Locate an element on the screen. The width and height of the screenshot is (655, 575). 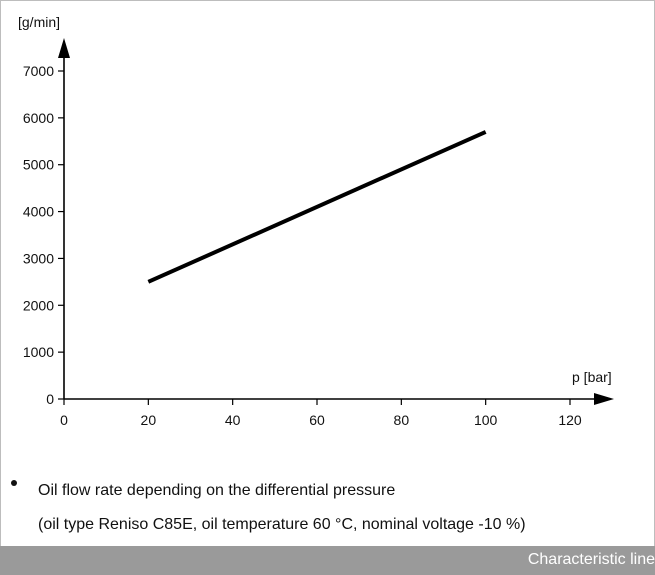
x-tick-label: 120 is located at coordinates (570, 420).